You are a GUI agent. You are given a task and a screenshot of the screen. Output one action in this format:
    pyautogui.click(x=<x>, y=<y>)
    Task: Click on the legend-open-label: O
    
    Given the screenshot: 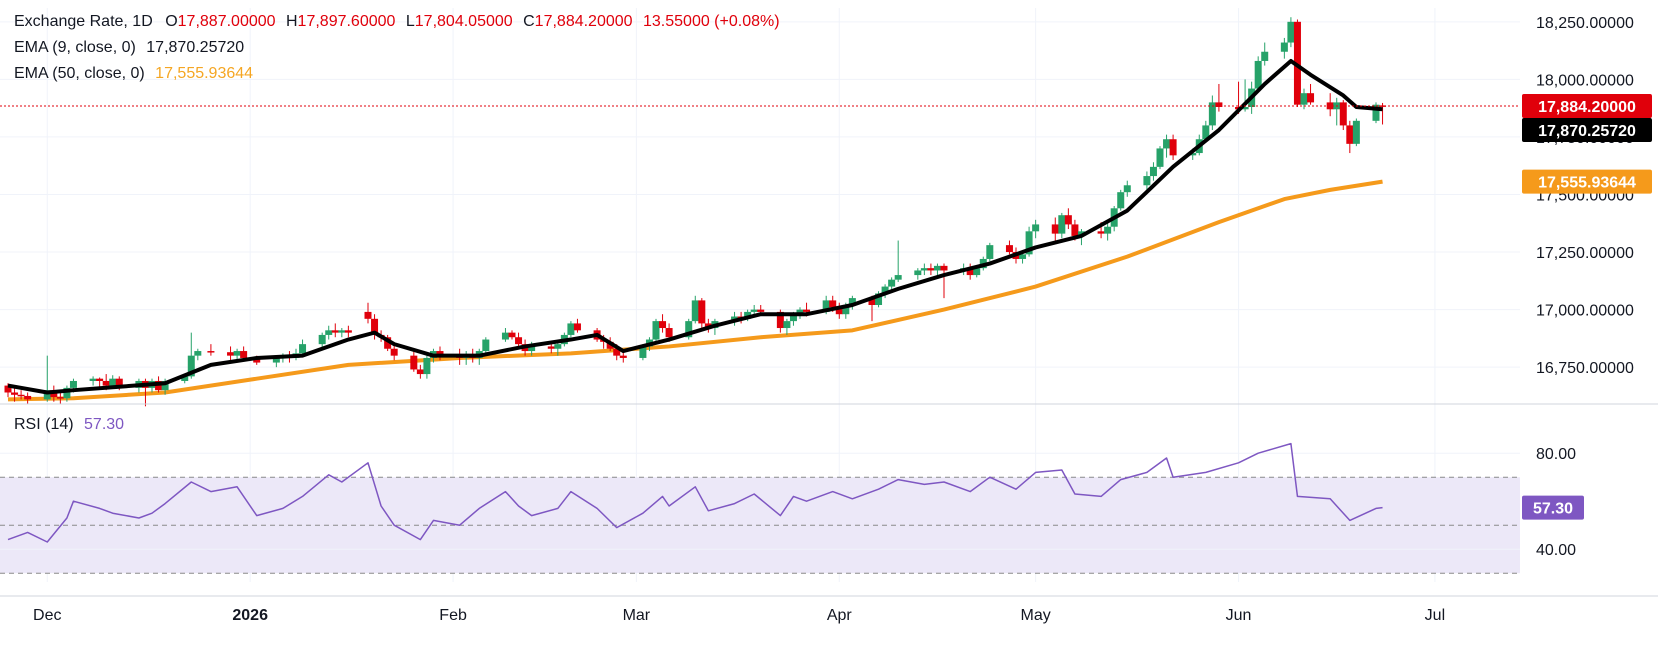 What is the action you would take?
    pyautogui.click(x=171, y=21)
    